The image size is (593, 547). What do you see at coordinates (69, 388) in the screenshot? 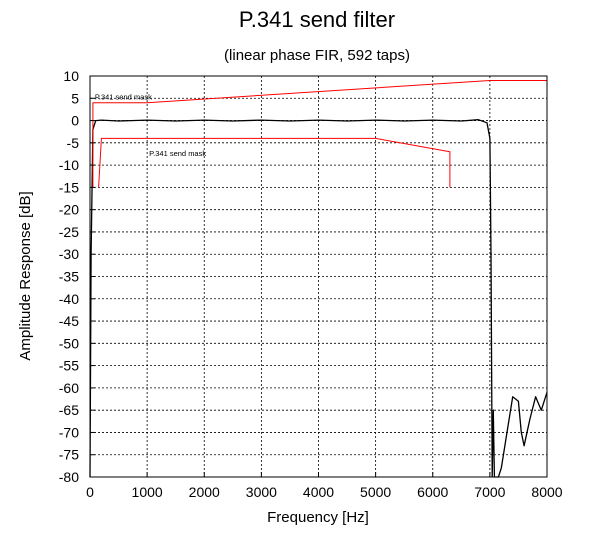
I see `y-tick-label: -60` at bounding box center [69, 388].